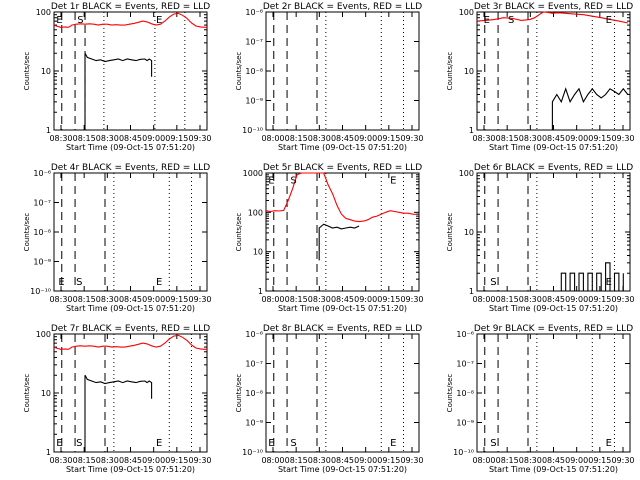  Describe the element at coordinates (130, 329) in the screenshot. I see `panel-title: Det 7r BLACK = Events, RED = LLD` at that location.